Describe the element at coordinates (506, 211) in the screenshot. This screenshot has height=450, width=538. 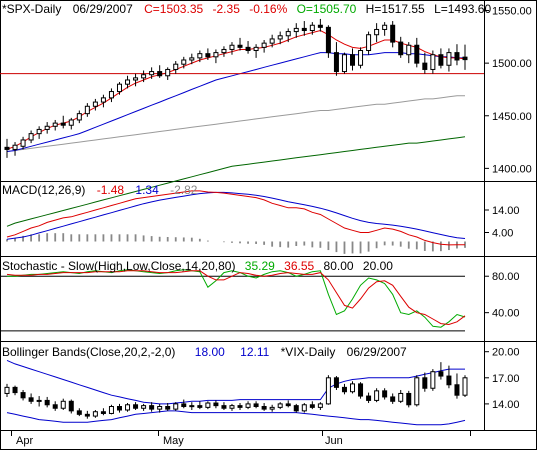
I see `y-tick-label: 14.00` at that location.